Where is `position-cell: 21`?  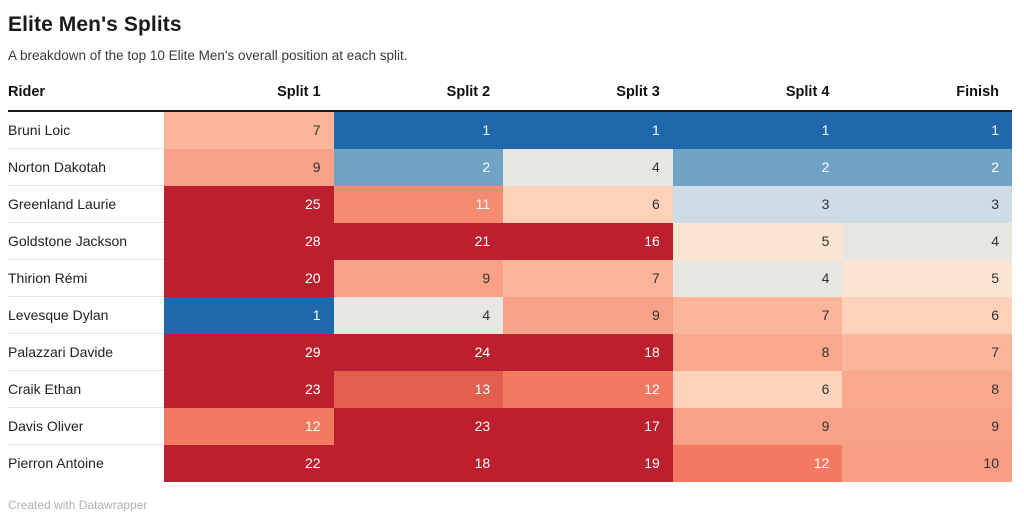
position-cell: 21 is located at coordinates (418, 241).